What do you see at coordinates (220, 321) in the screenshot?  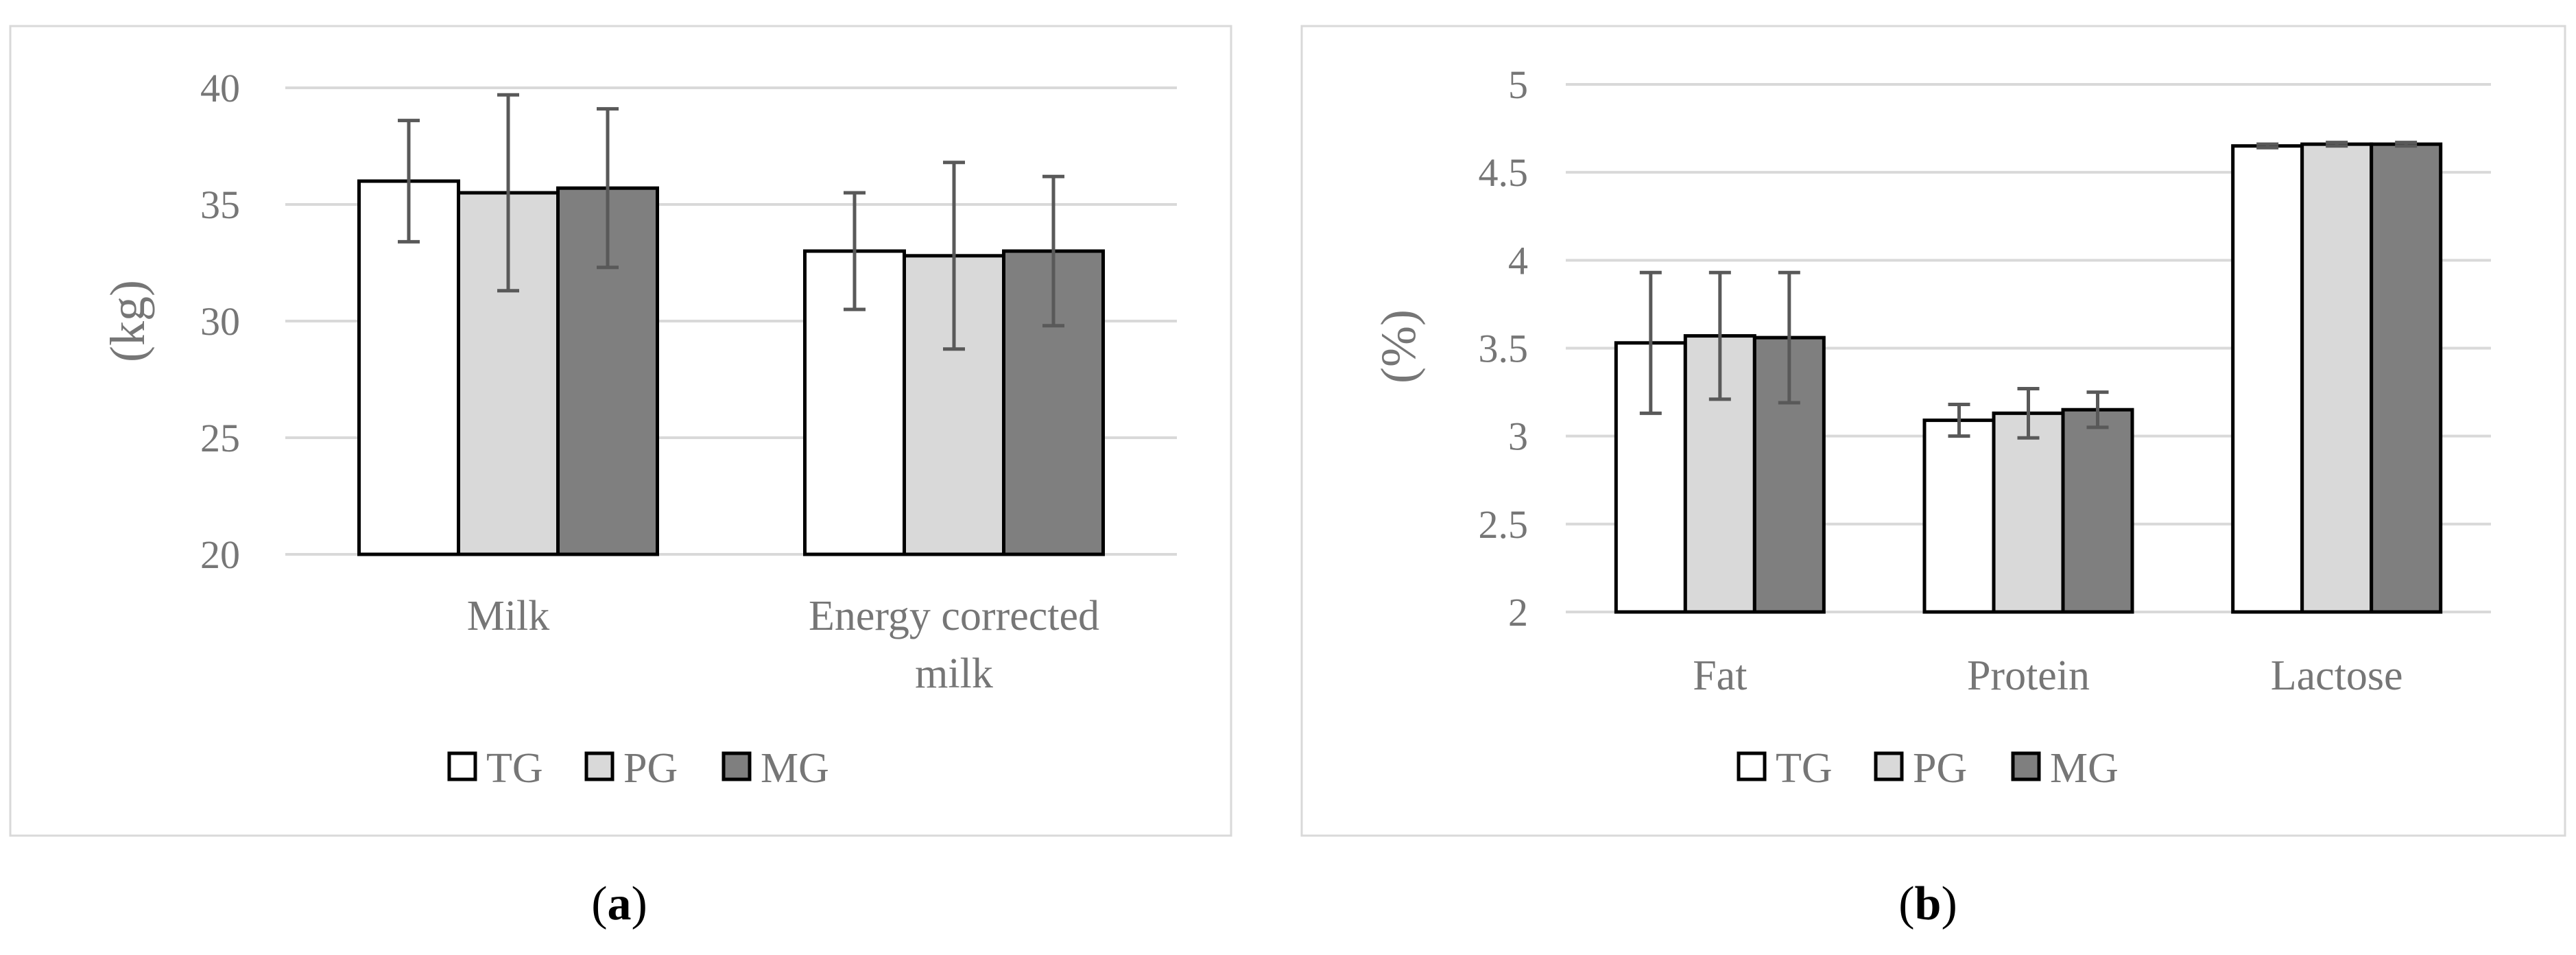 I see `y-tick-label: 30` at bounding box center [220, 321].